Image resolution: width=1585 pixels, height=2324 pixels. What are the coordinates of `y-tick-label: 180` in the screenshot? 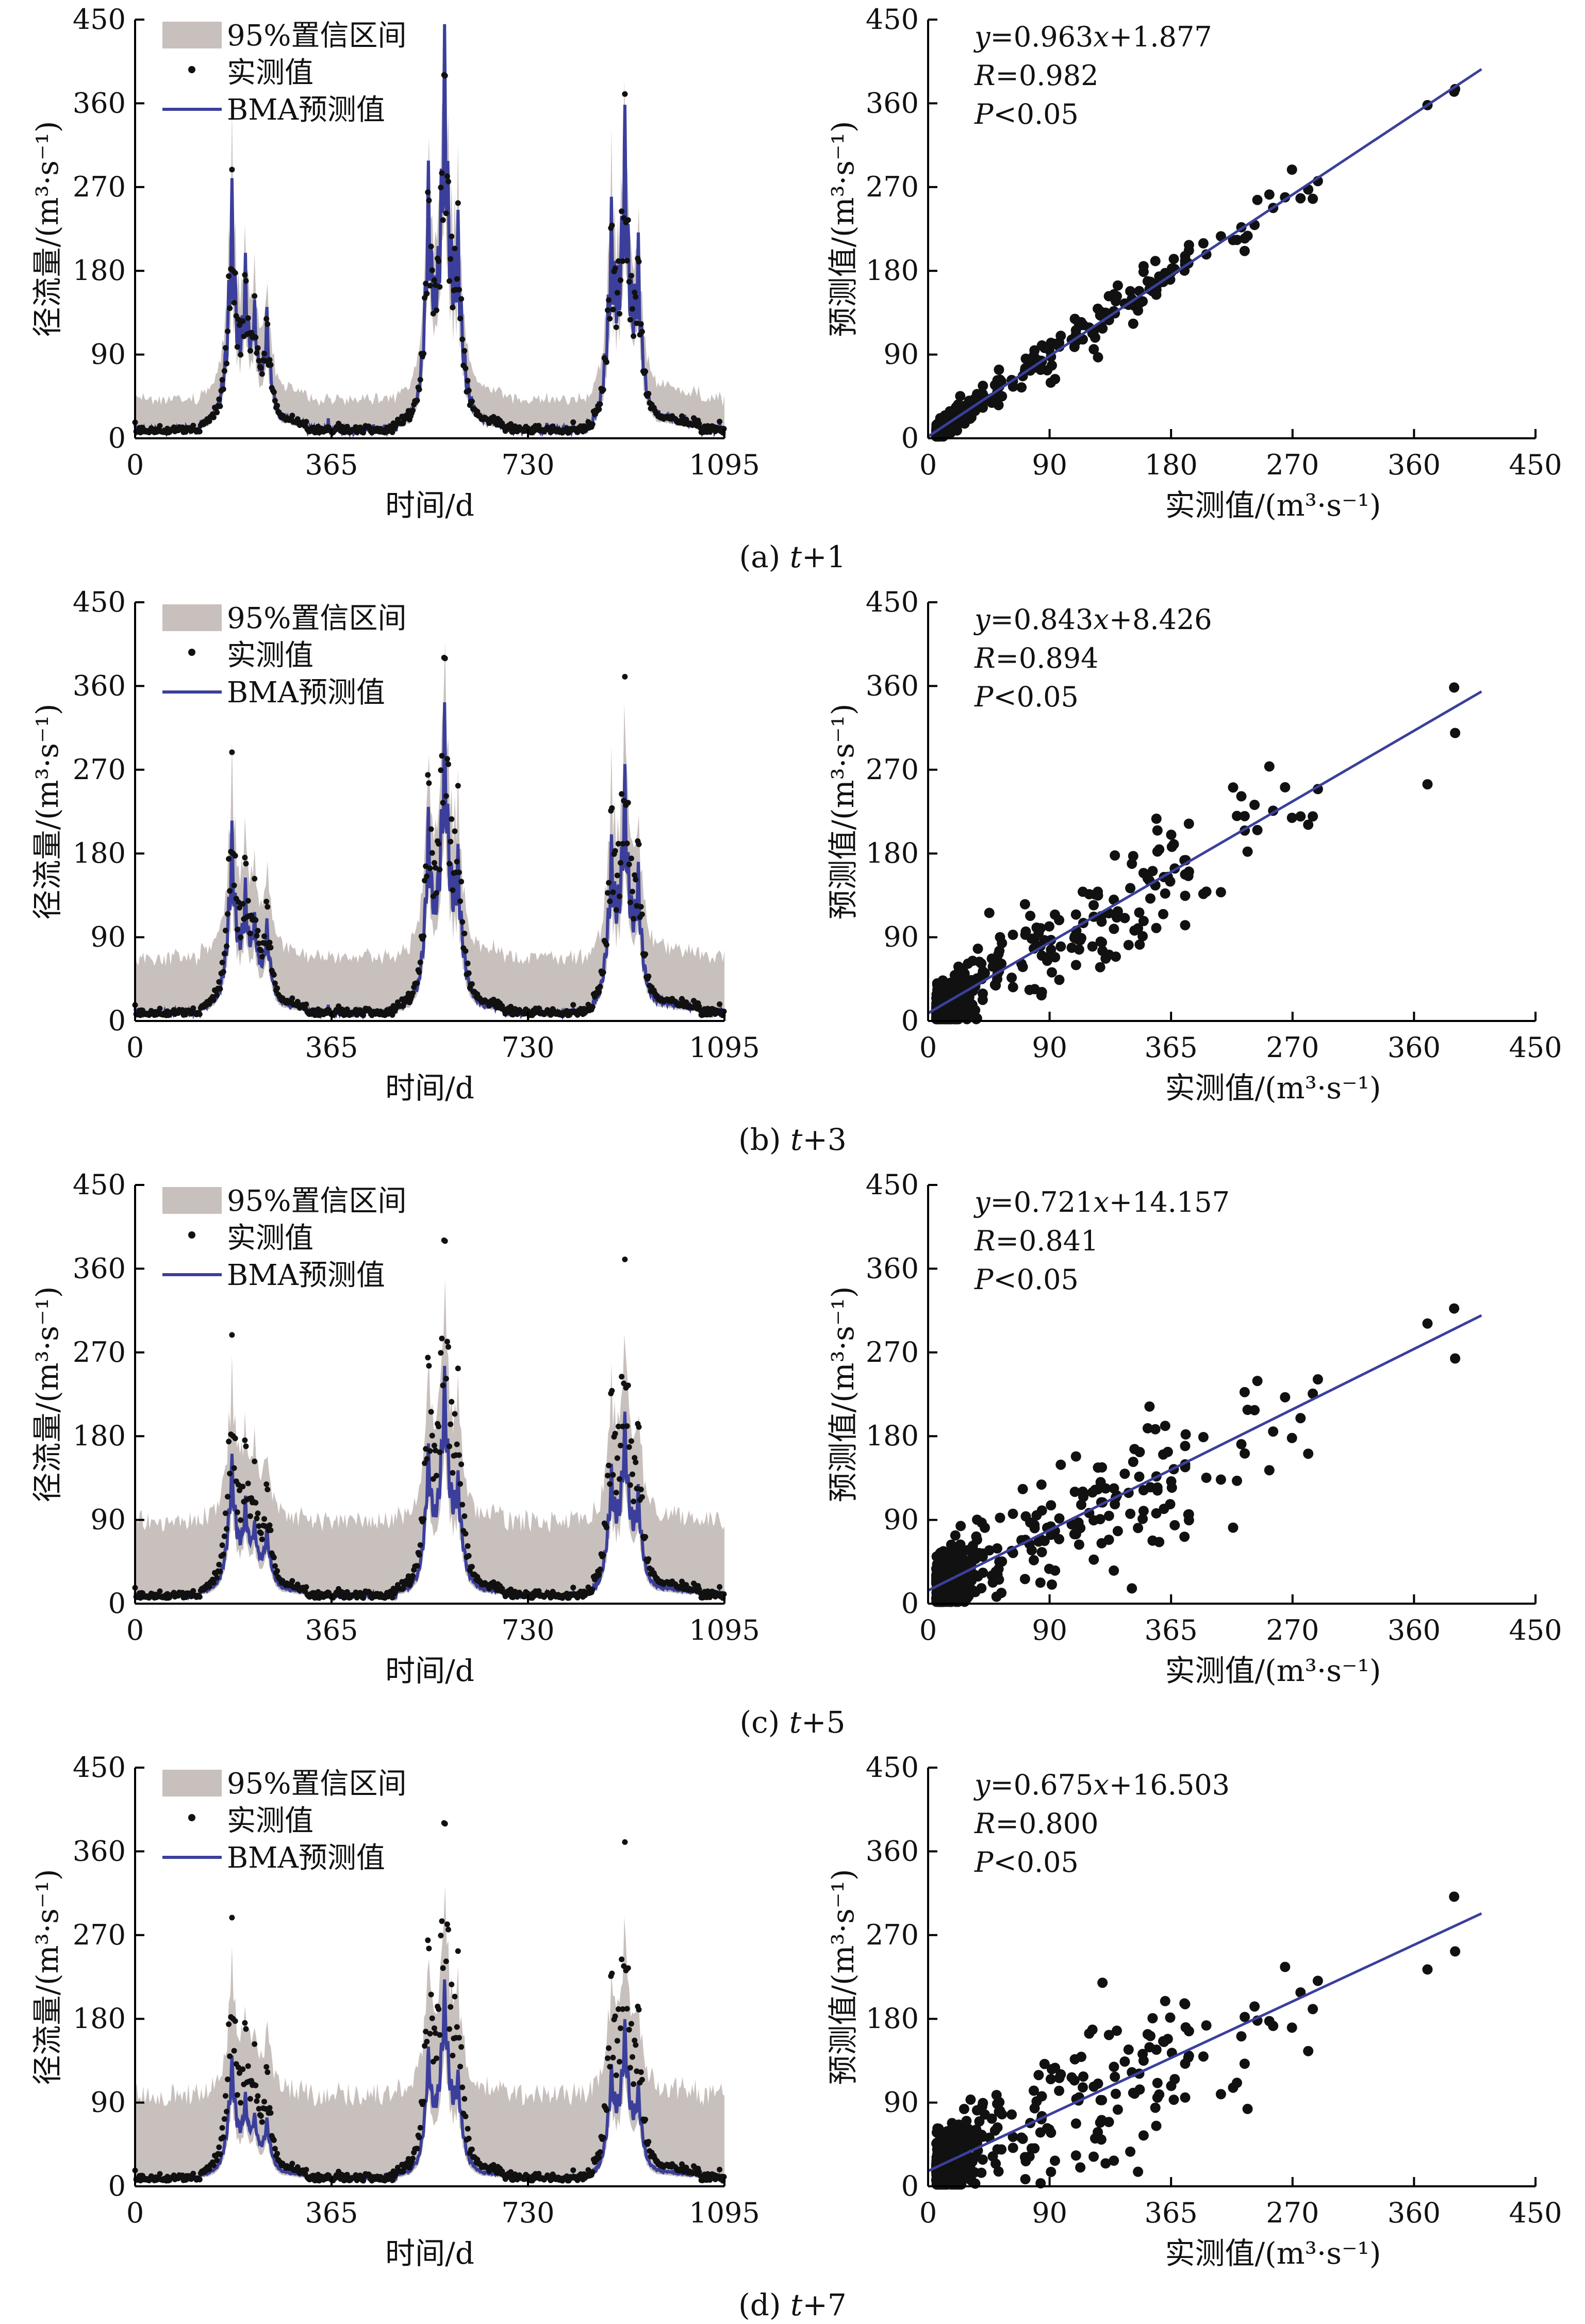 It's located at (99, 1436).